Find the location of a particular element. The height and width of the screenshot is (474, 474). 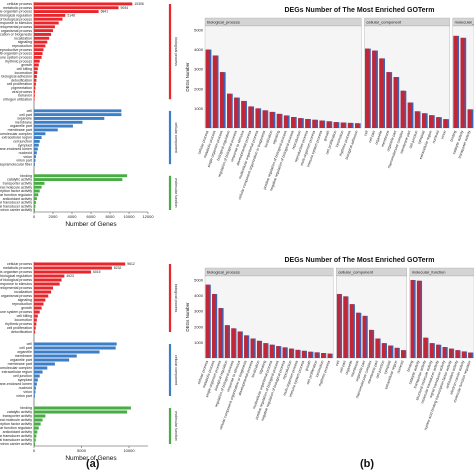

x-tick-label: 5000 is located at coordinates (82, 450).